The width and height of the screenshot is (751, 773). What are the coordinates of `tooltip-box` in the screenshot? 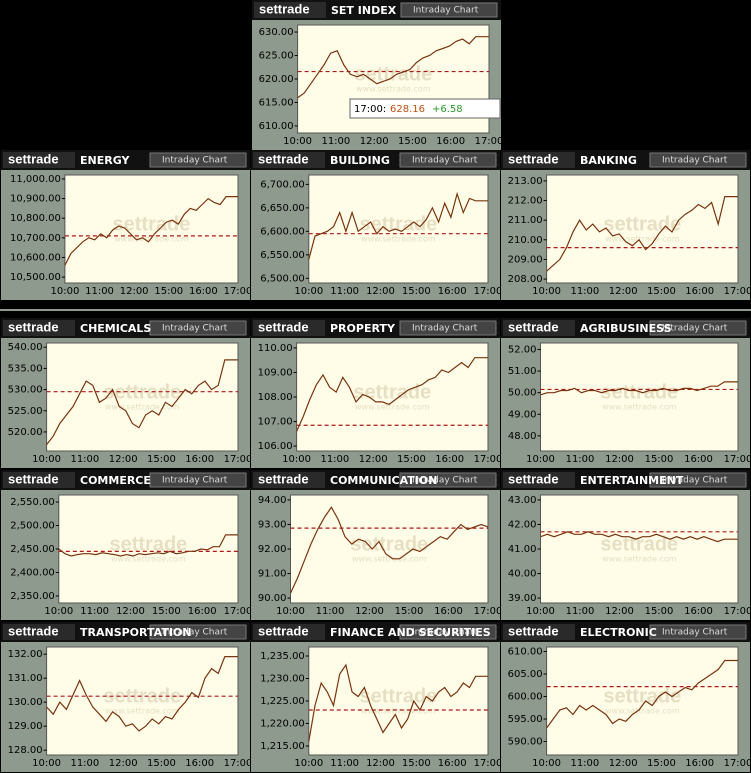 It's located at (425, 108).